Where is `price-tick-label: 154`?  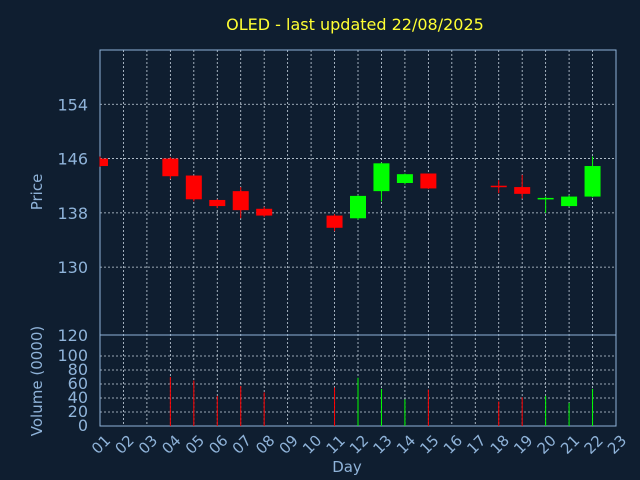
price-tick-label: 154 is located at coordinates (72, 104).